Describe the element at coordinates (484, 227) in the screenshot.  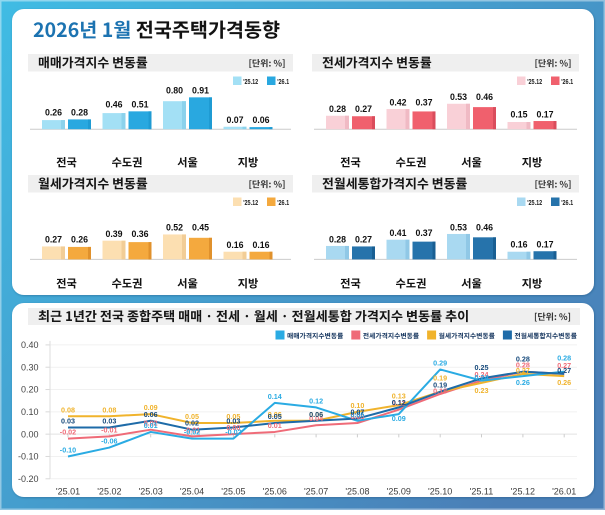
I see `svg-text: 0.46` at that location.